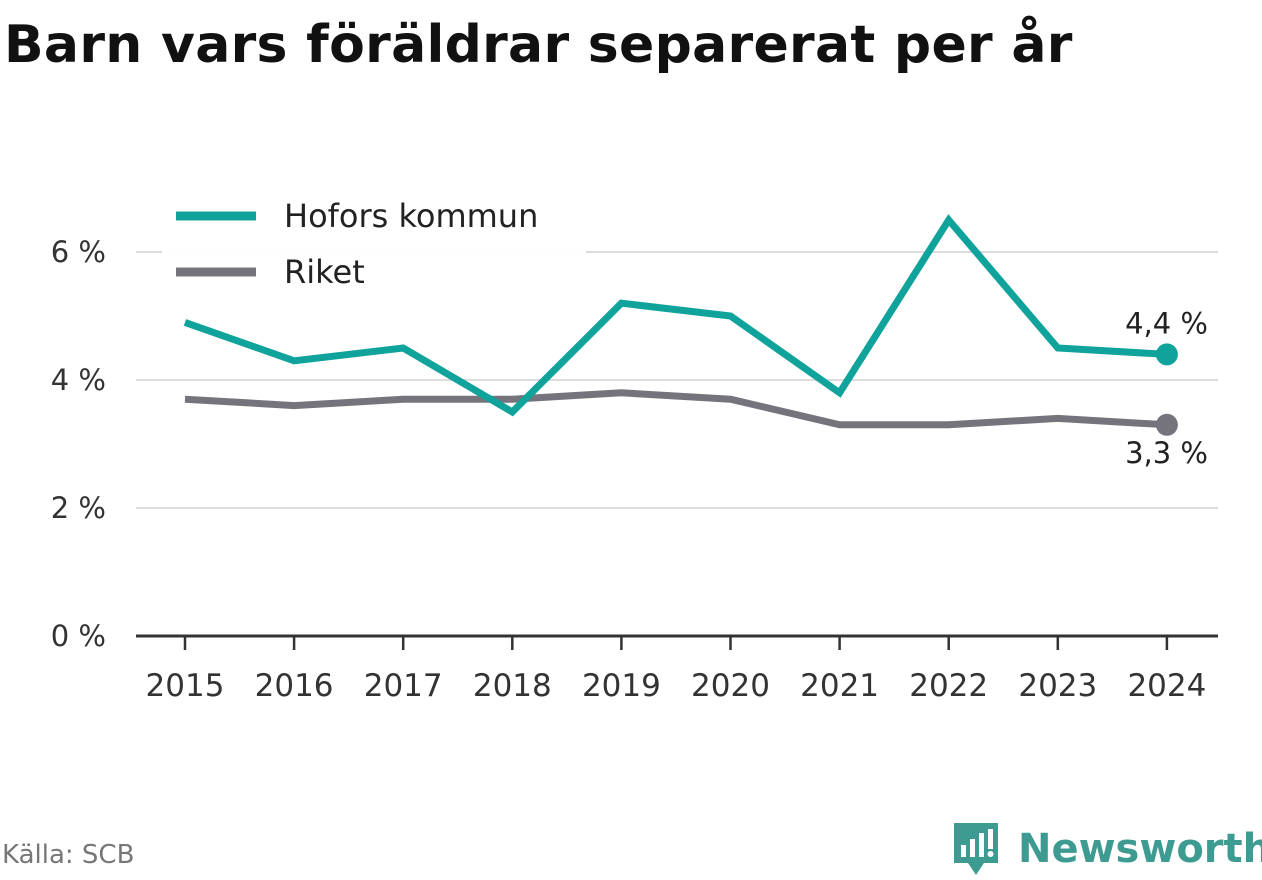 The image size is (1262, 880). What do you see at coordinates (185, 686) in the screenshot?
I see `x-tick-label: 2015` at bounding box center [185, 686].